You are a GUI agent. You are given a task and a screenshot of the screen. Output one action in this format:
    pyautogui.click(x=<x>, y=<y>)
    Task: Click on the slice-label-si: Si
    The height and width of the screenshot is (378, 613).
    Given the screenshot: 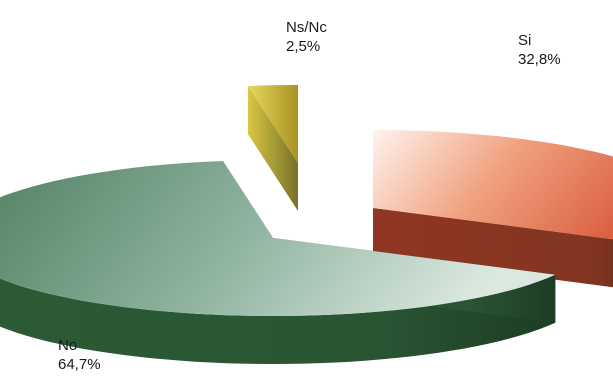 What is the action you would take?
    pyautogui.click(x=524, y=40)
    